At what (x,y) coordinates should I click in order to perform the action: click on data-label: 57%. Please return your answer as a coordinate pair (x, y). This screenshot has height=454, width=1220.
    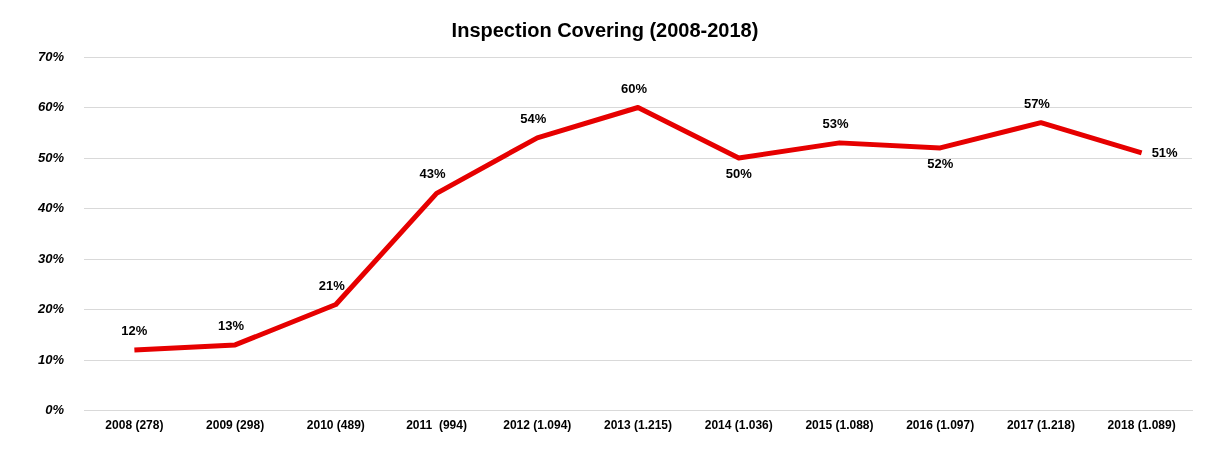
    Looking at the image, I should click on (1037, 103).